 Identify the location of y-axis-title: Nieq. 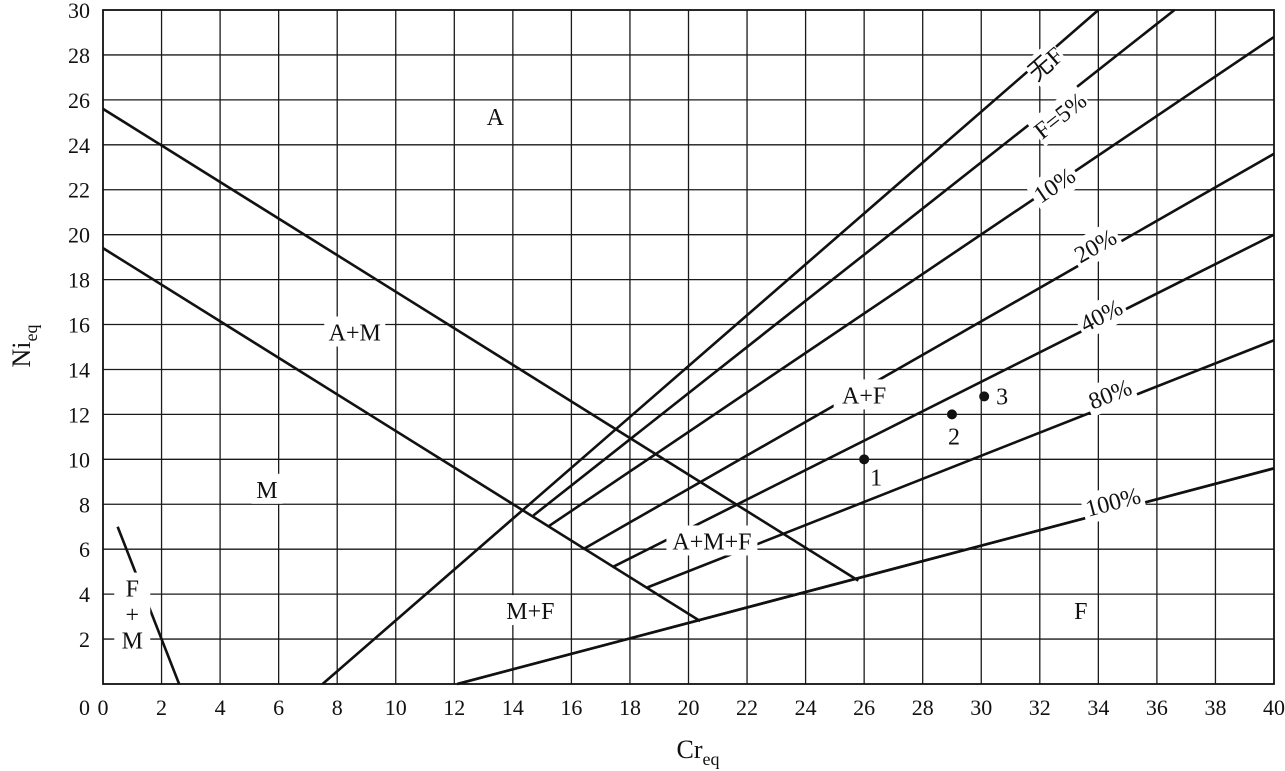
(24, 346).